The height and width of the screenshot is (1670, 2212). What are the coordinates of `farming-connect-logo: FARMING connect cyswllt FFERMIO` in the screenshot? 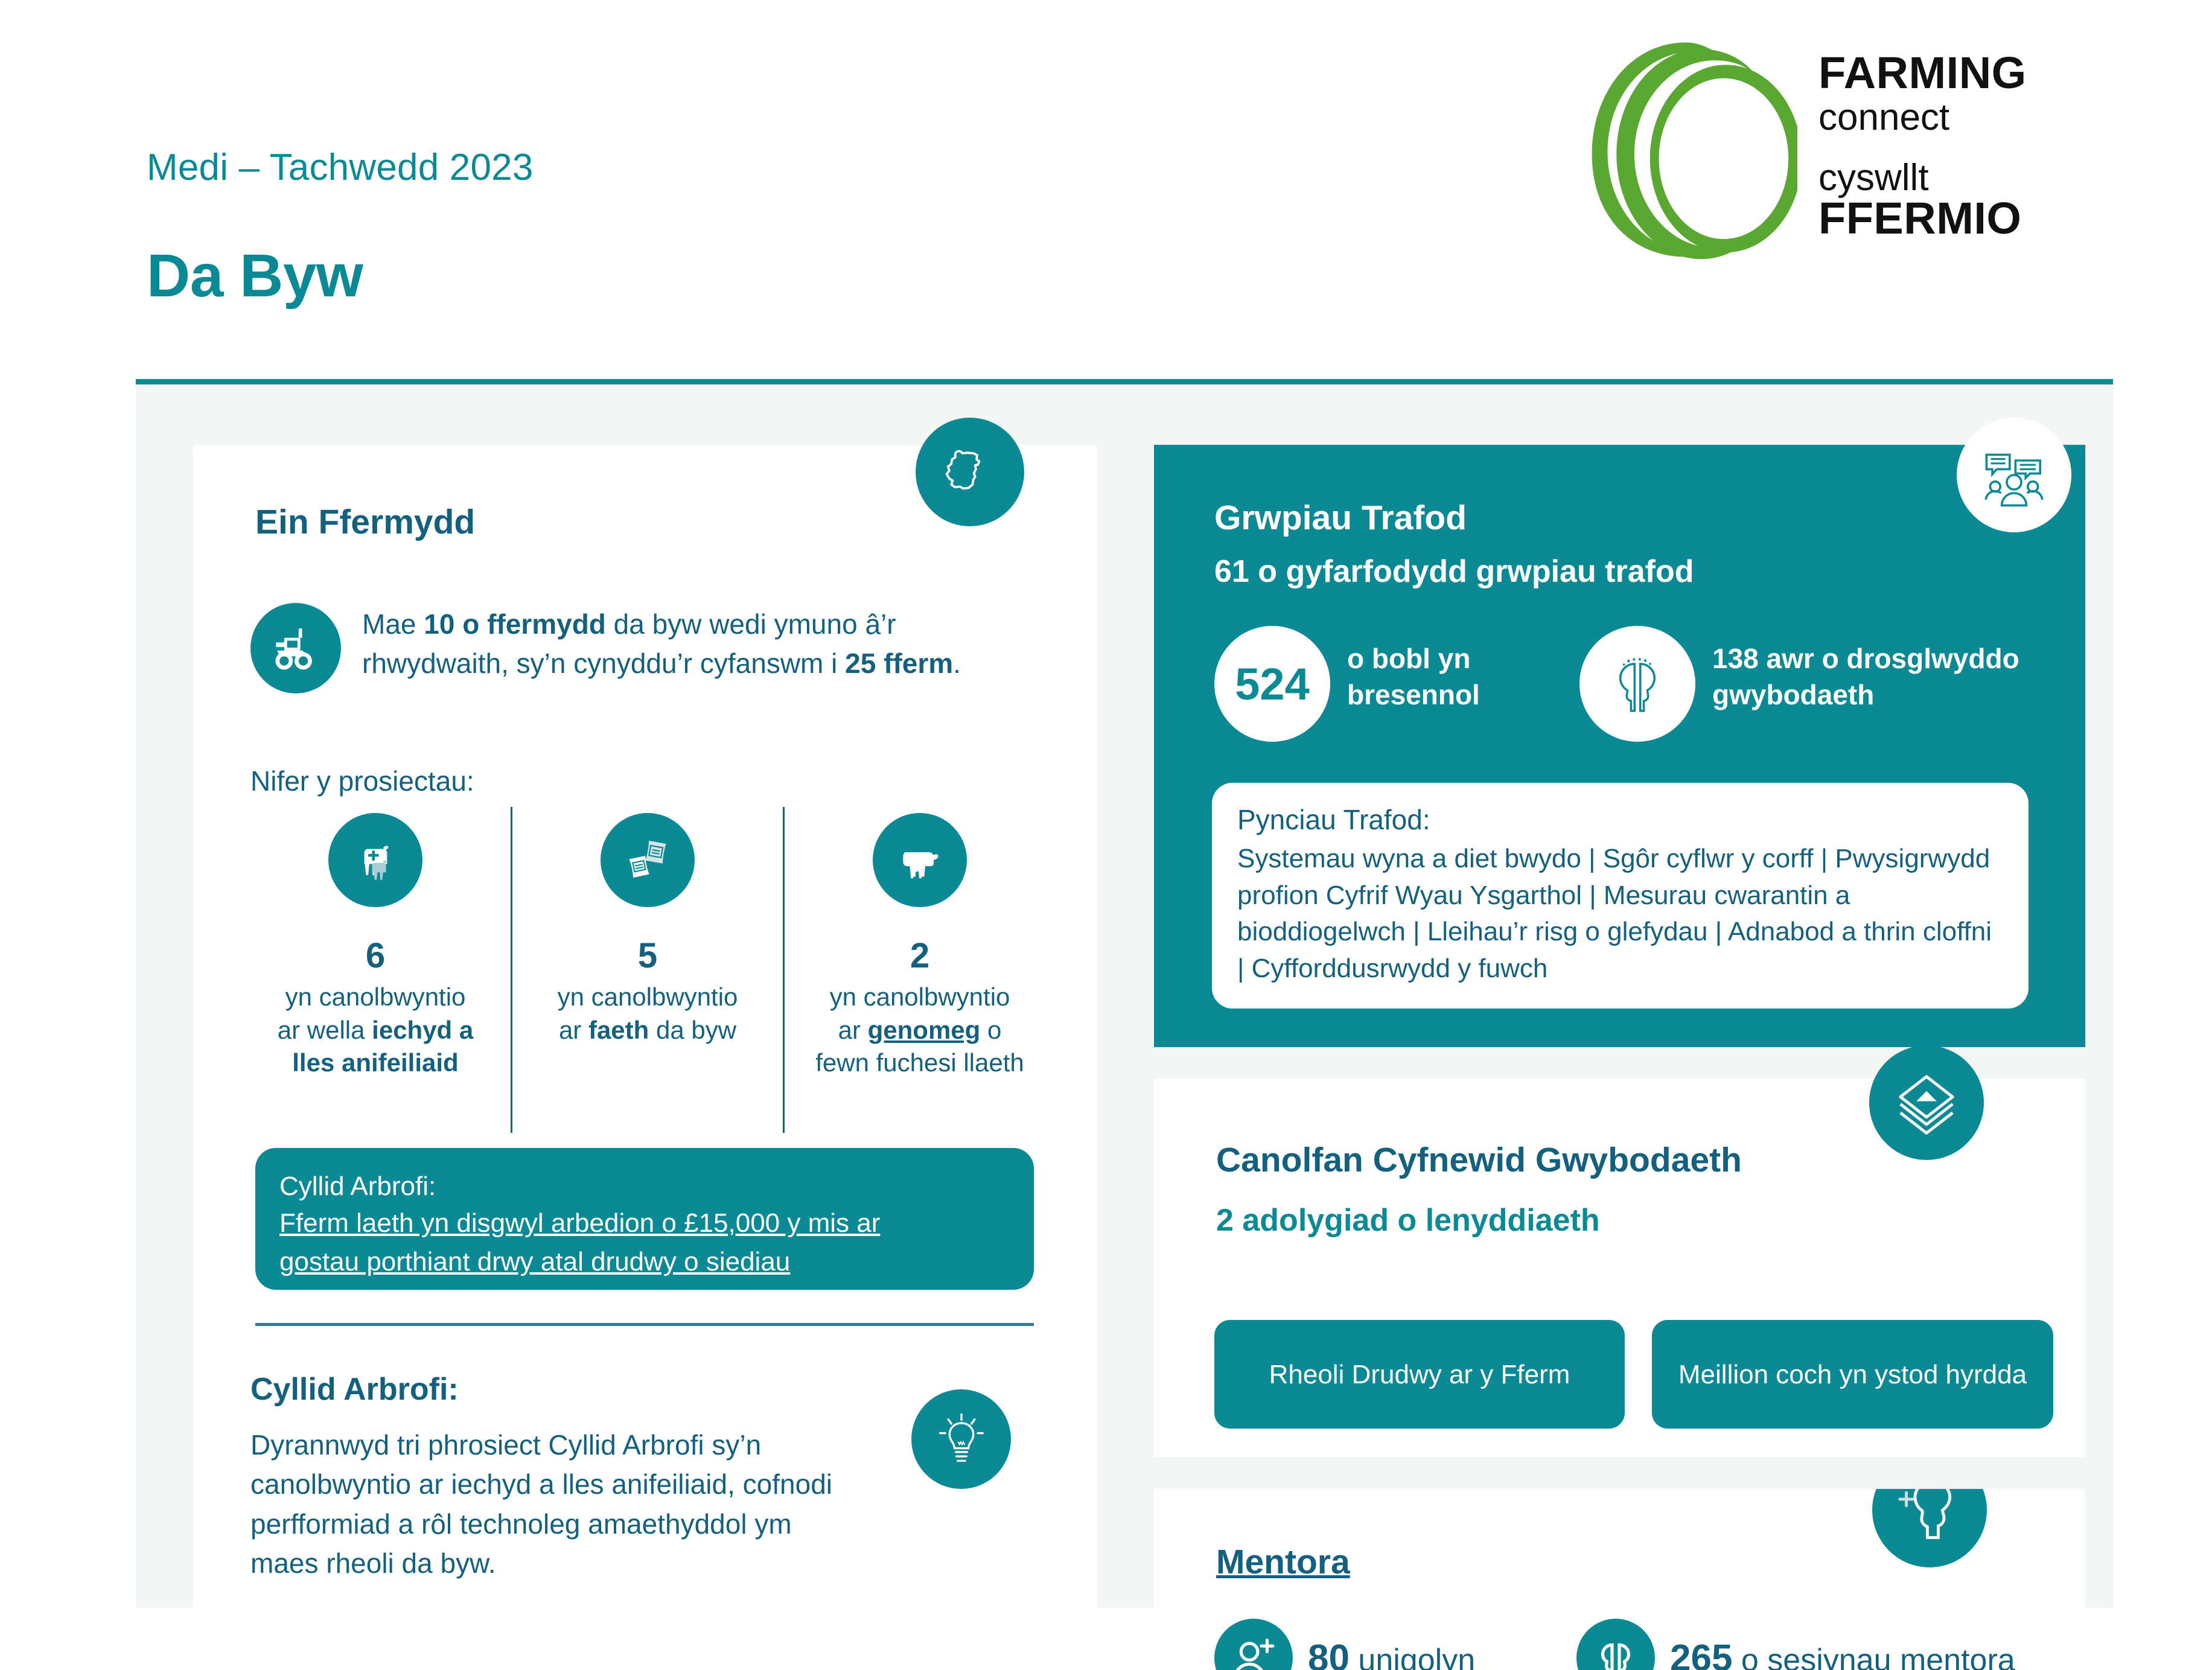 It's located at (1842, 151).